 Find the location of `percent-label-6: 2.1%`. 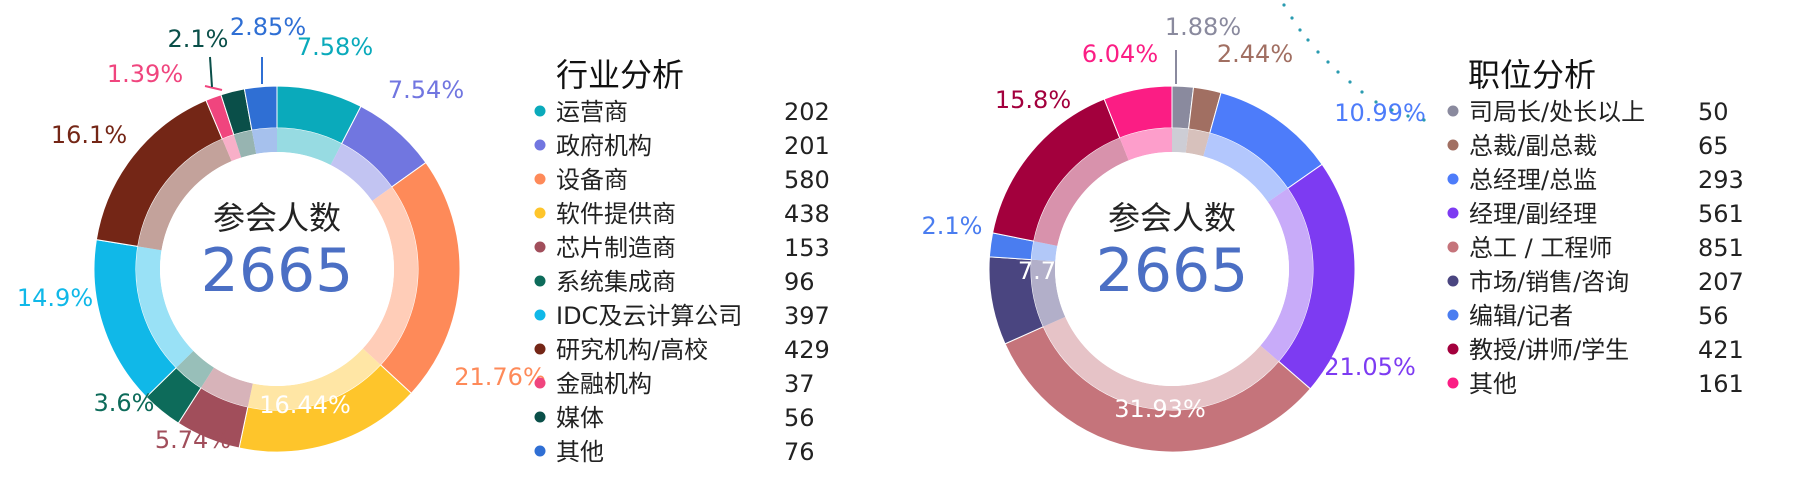

percent-label-6: 2.1% is located at coordinates (952, 226).